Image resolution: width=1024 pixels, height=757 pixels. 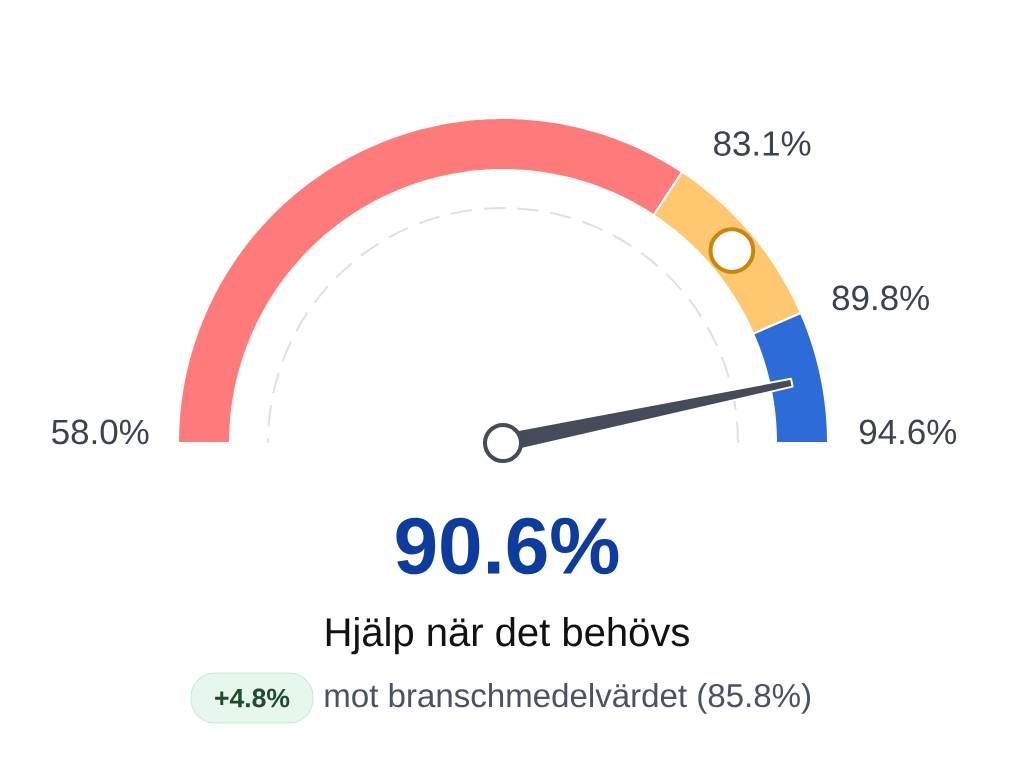 What do you see at coordinates (880, 298) in the screenshot?
I see `slice-label: 89.8%` at bounding box center [880, 298].